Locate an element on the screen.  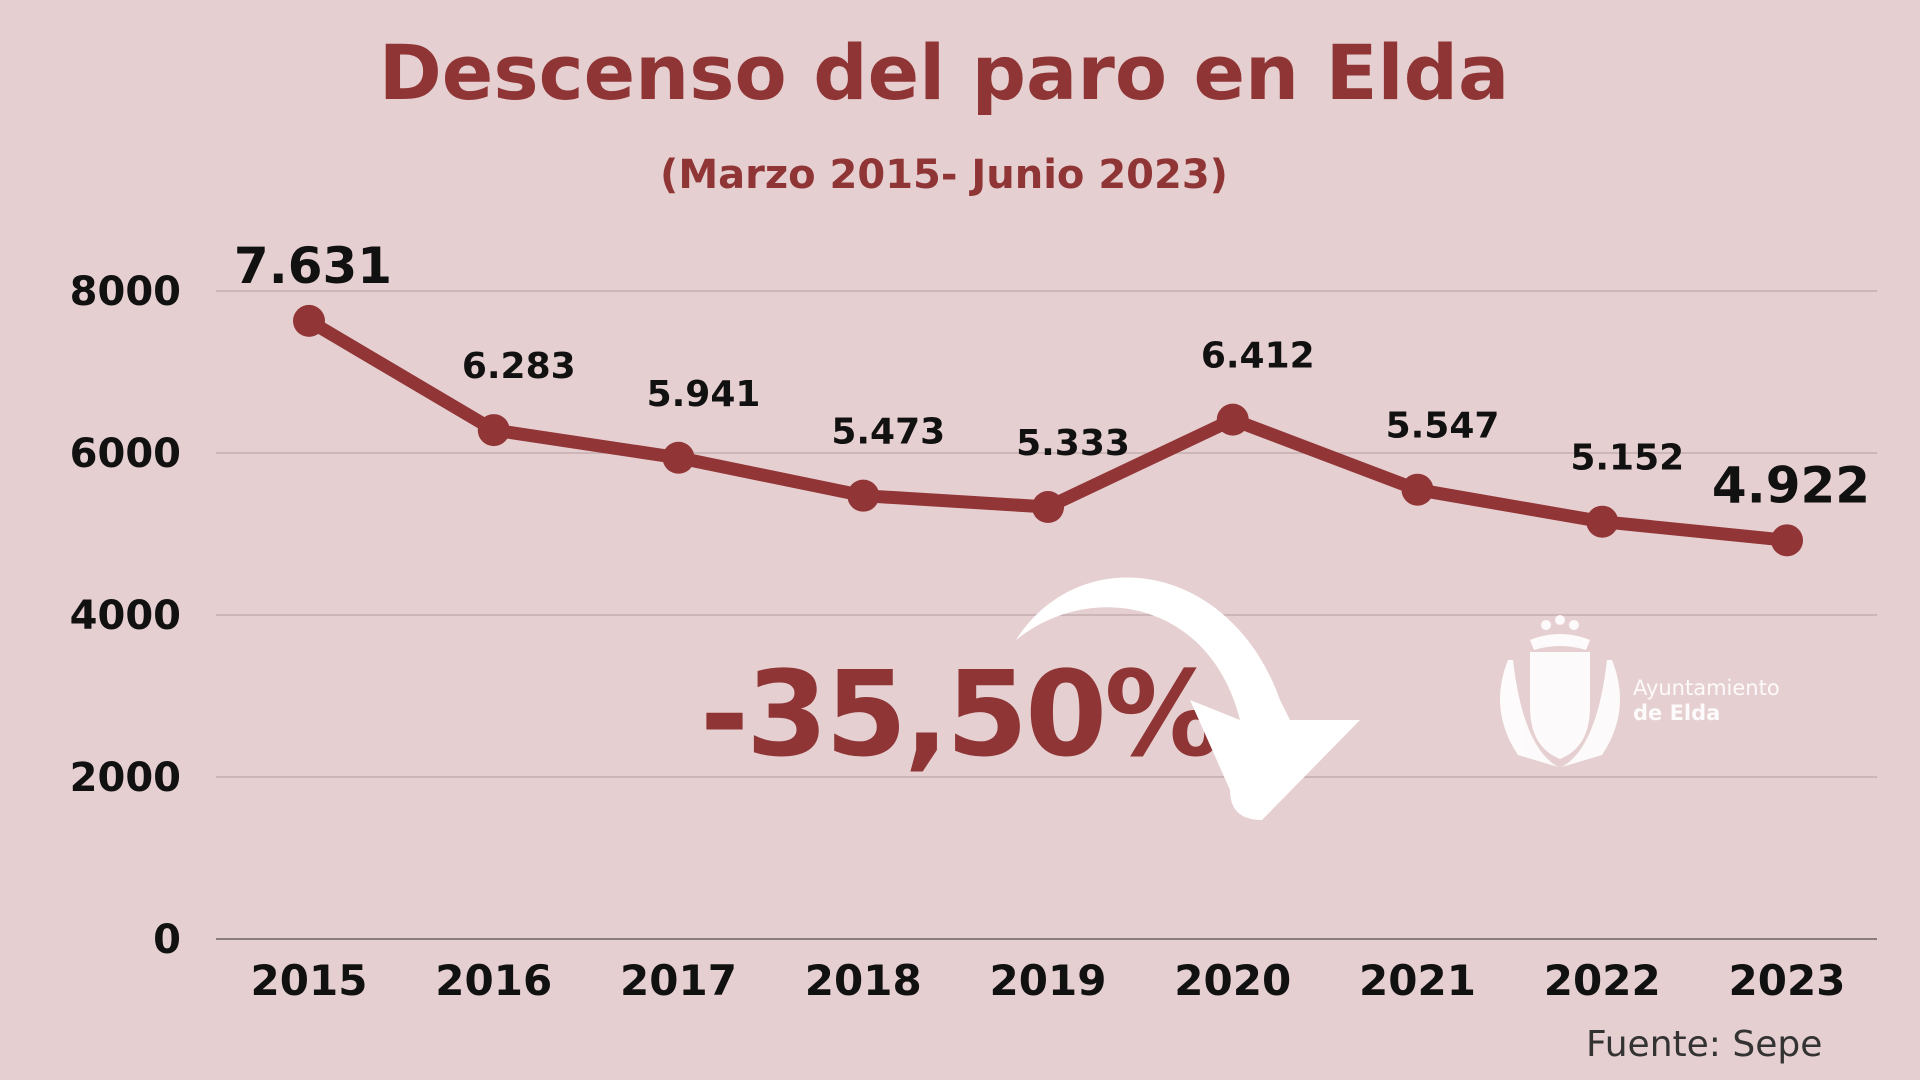
logo-text: Ayuntamiento de Elda is located at coordinates (1706, 701).